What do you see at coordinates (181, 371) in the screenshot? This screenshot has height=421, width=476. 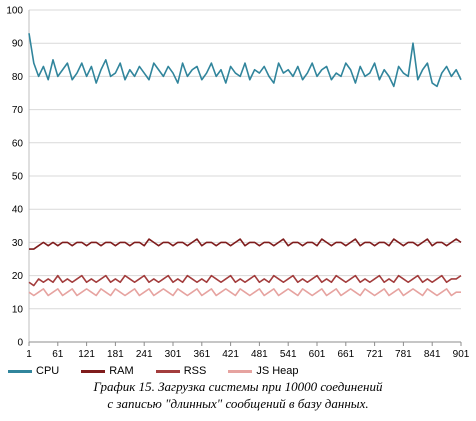 I see `legend-item-rss: RSS` at bounding box center [181, 371].